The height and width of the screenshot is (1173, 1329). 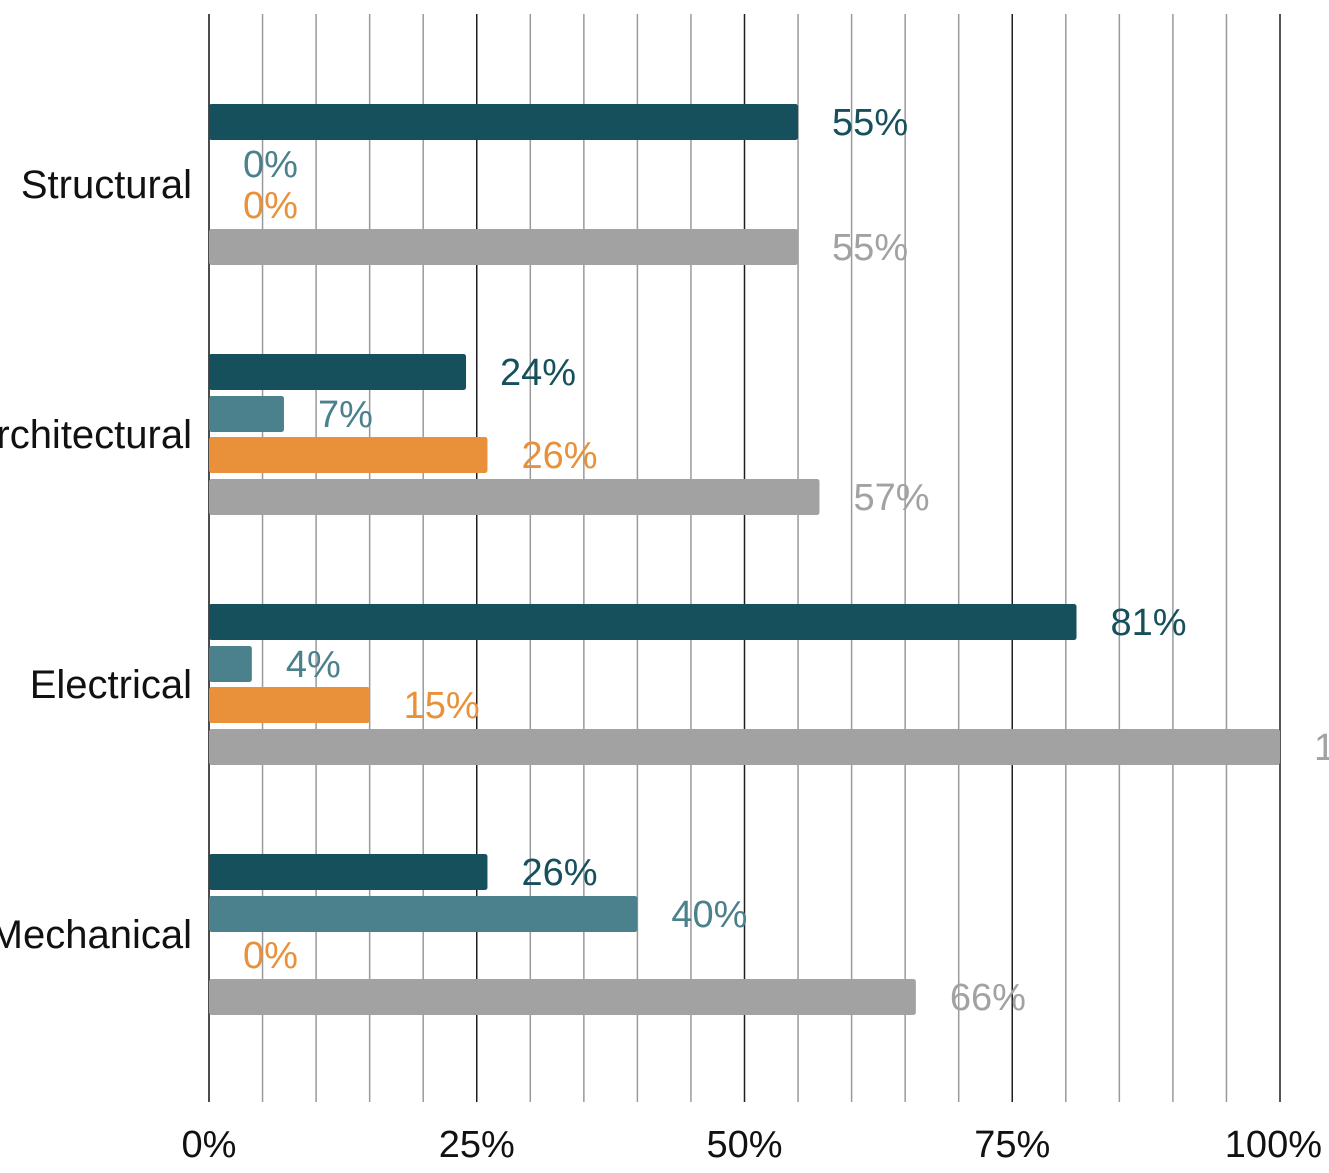 What do you see at coordinates (988, 998) in the screenshot?
I see `data-label: 66%` at bounding box center [988, 998].